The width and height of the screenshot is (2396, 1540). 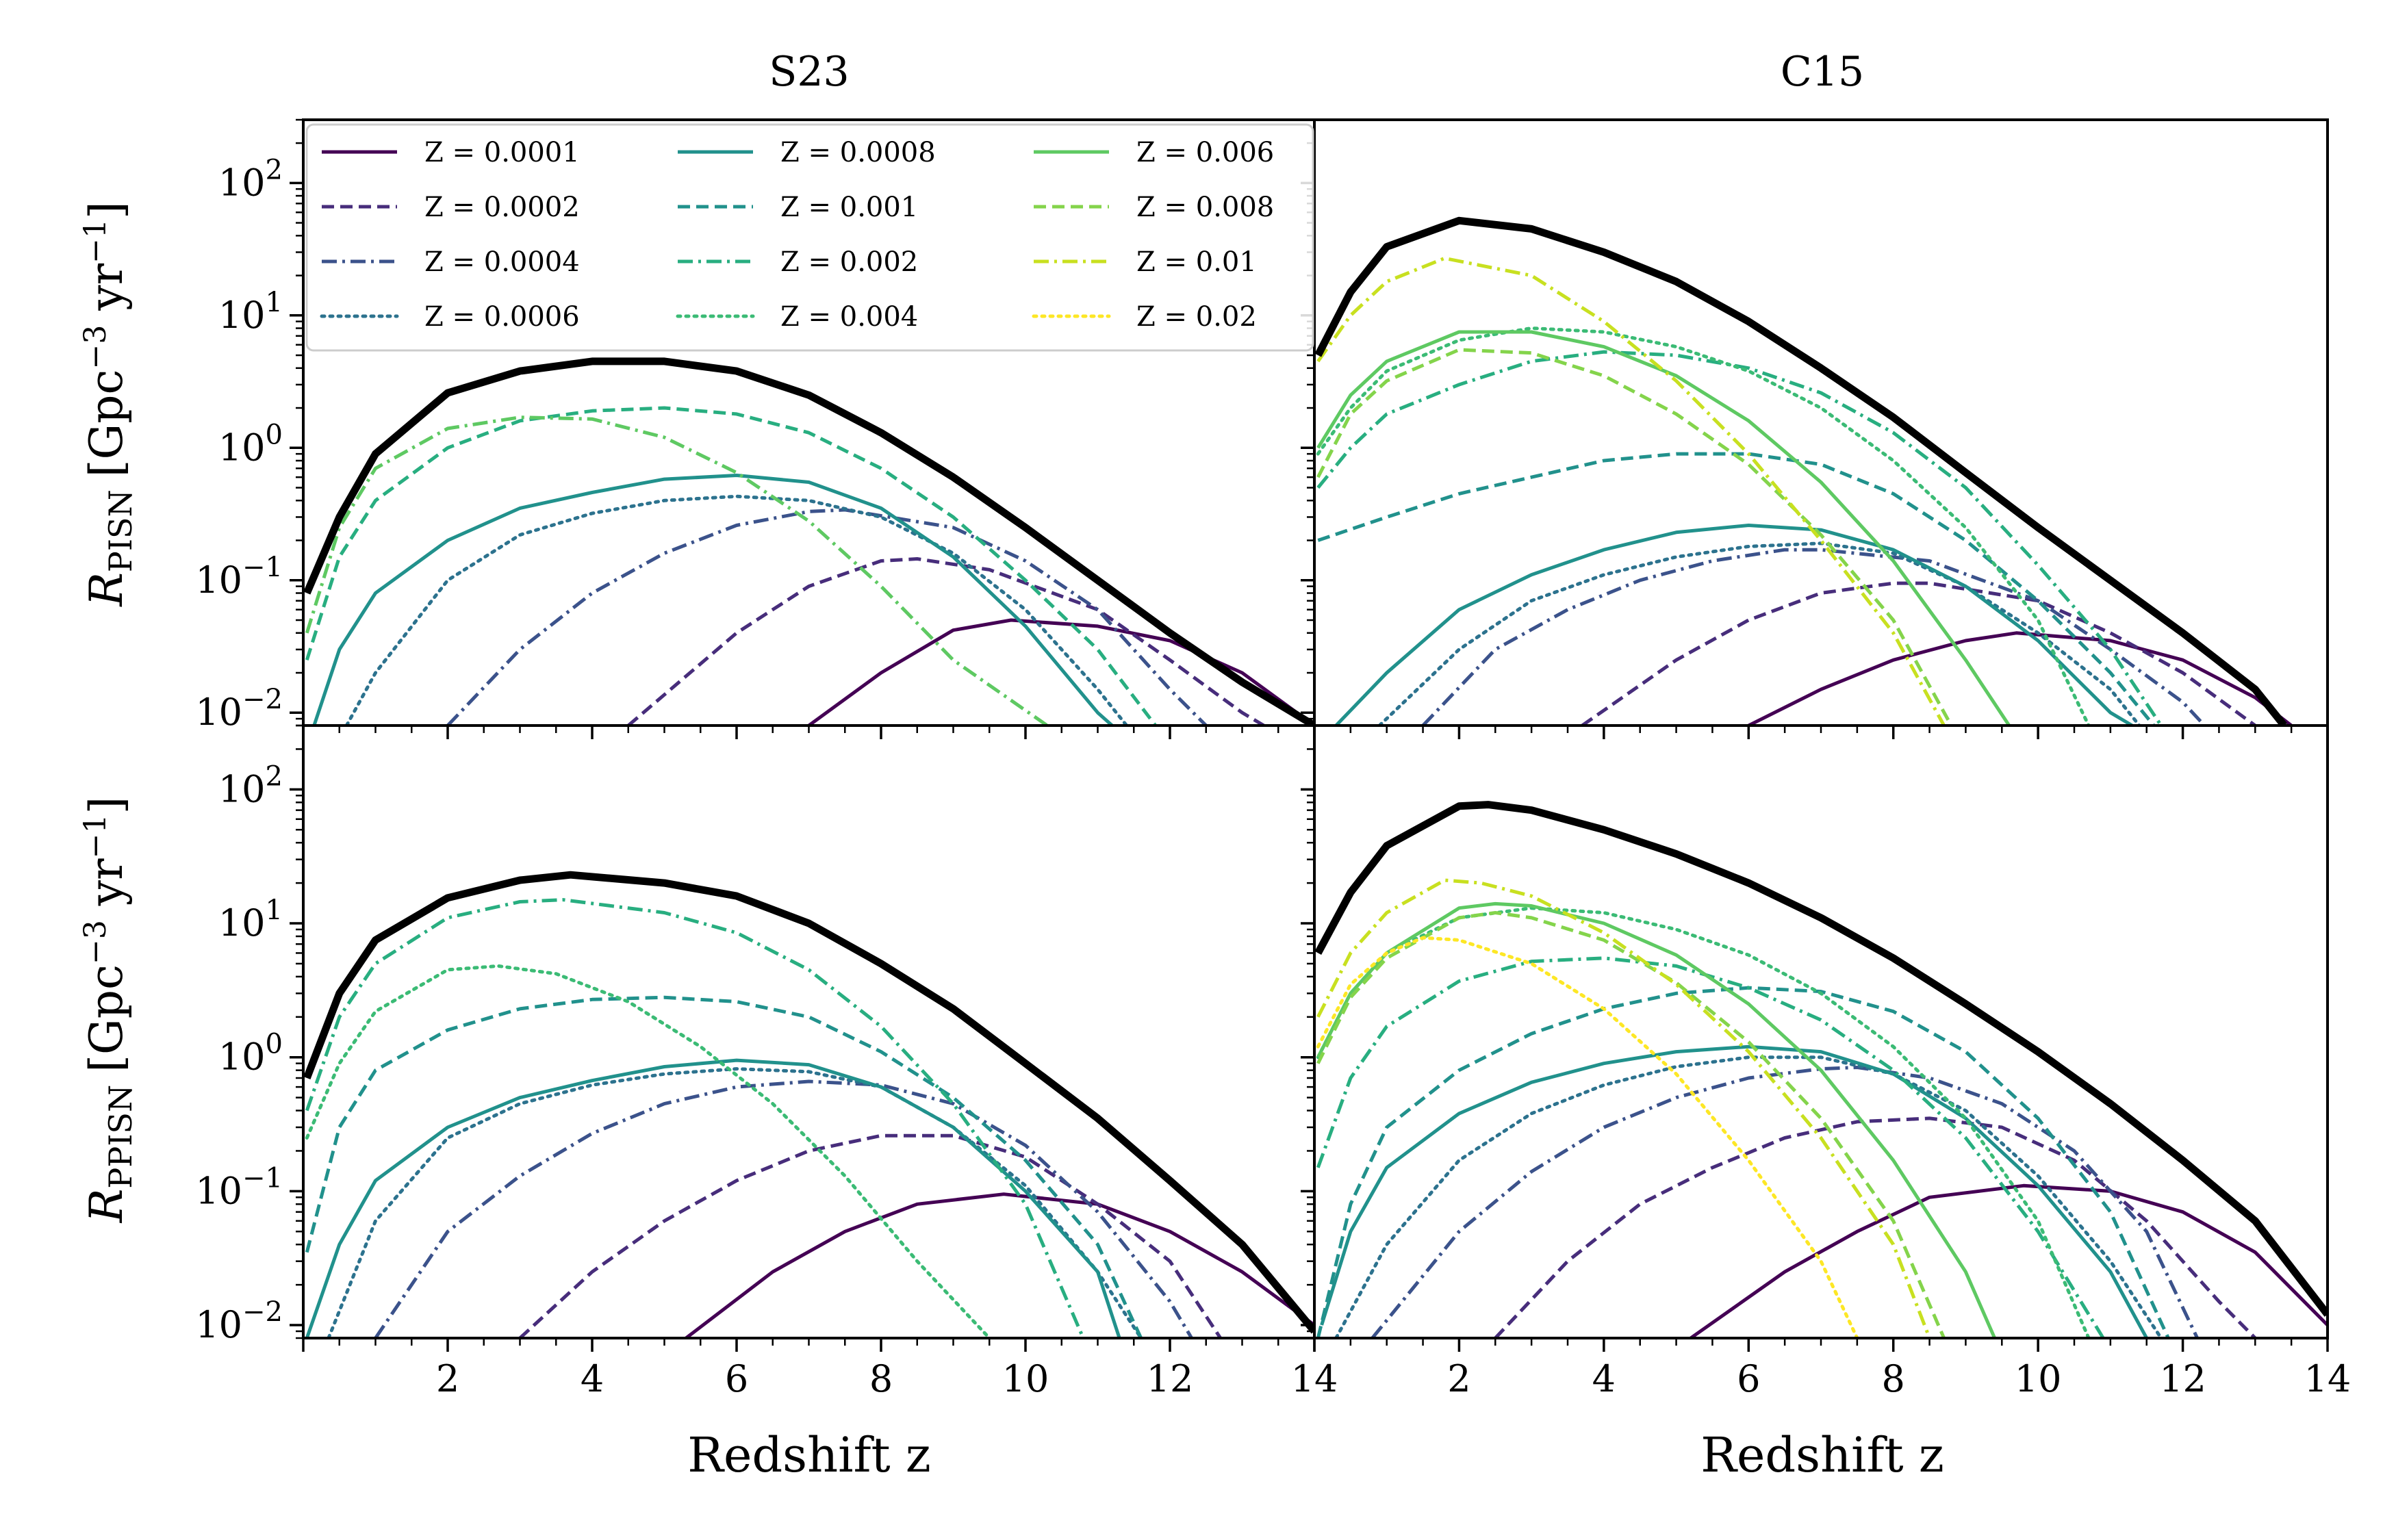 What do you see at coordinates (502, 317) in the screenshot?
I see `legend-label: Z = 0.0006` at bounding box center [502, 317].